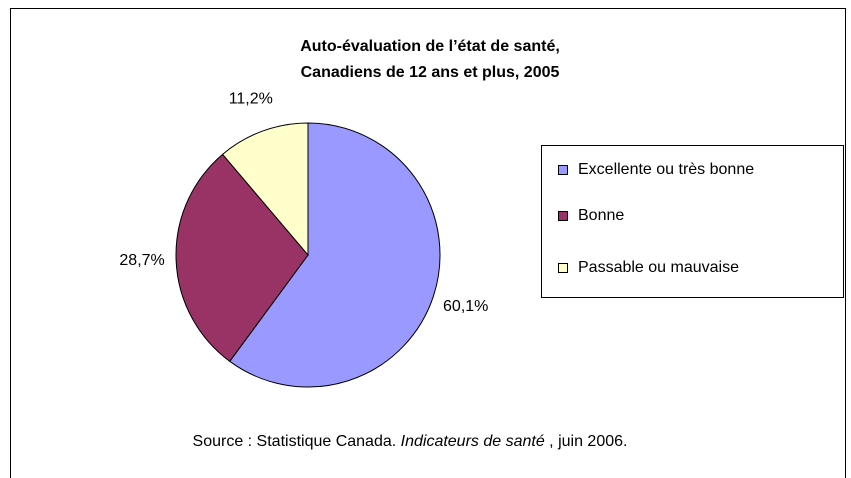 This screenshot has width=851, height=478. I want to click on data-label: 28,7%, so click(141, 260).